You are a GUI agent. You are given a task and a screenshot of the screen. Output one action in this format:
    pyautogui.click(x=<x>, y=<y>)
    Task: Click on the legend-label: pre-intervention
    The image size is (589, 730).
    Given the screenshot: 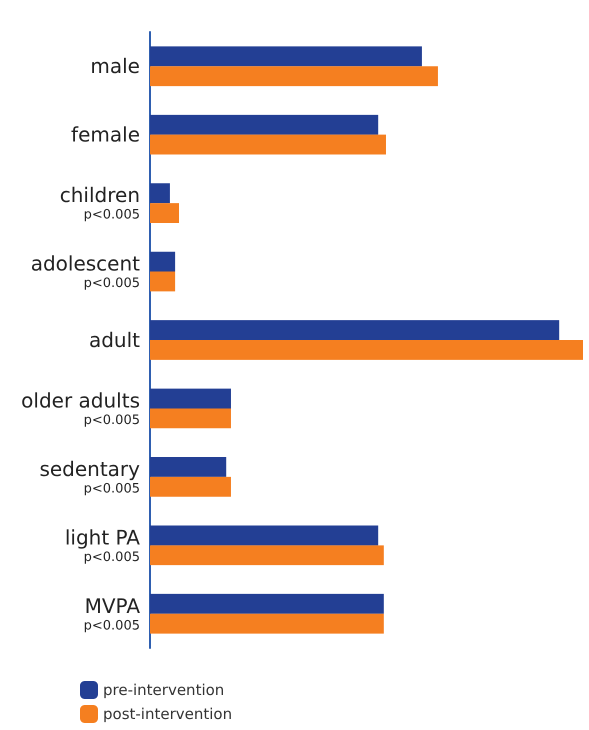 What is the action you would take?
    pyautogui.click(x=163, y=690)
    